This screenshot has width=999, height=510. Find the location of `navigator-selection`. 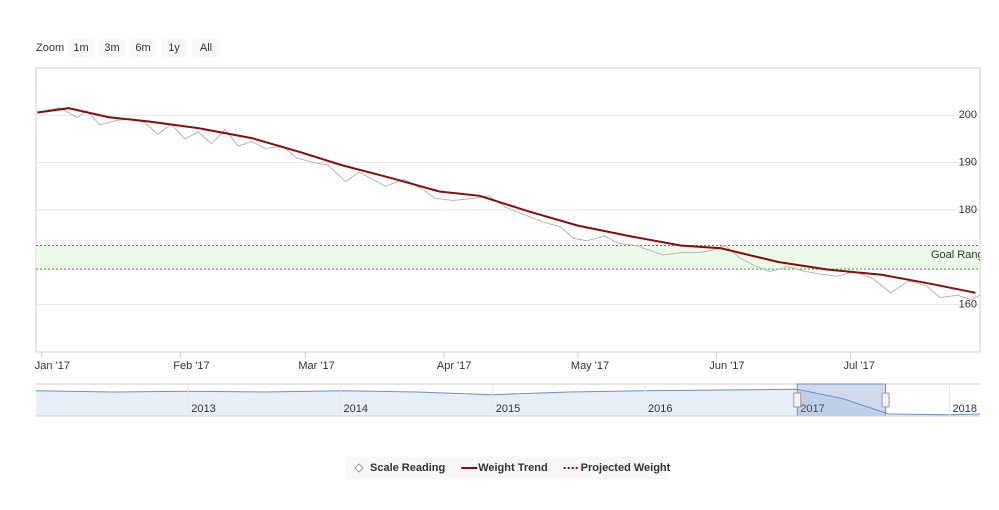

navigator-selection is located at coordinates (841, 400).